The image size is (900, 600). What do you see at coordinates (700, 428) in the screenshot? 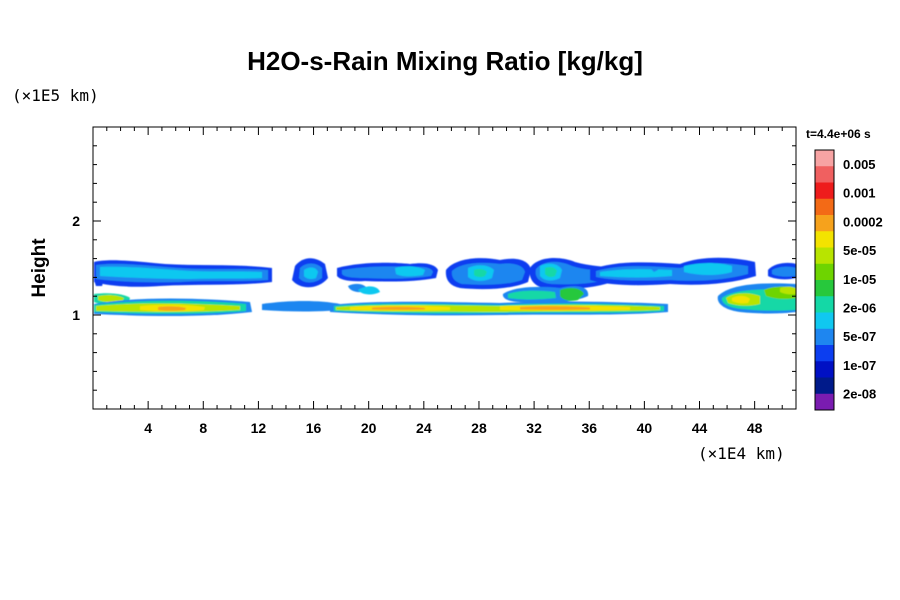
I see `x-tick-label: 44` at bounding box center [700, 428].